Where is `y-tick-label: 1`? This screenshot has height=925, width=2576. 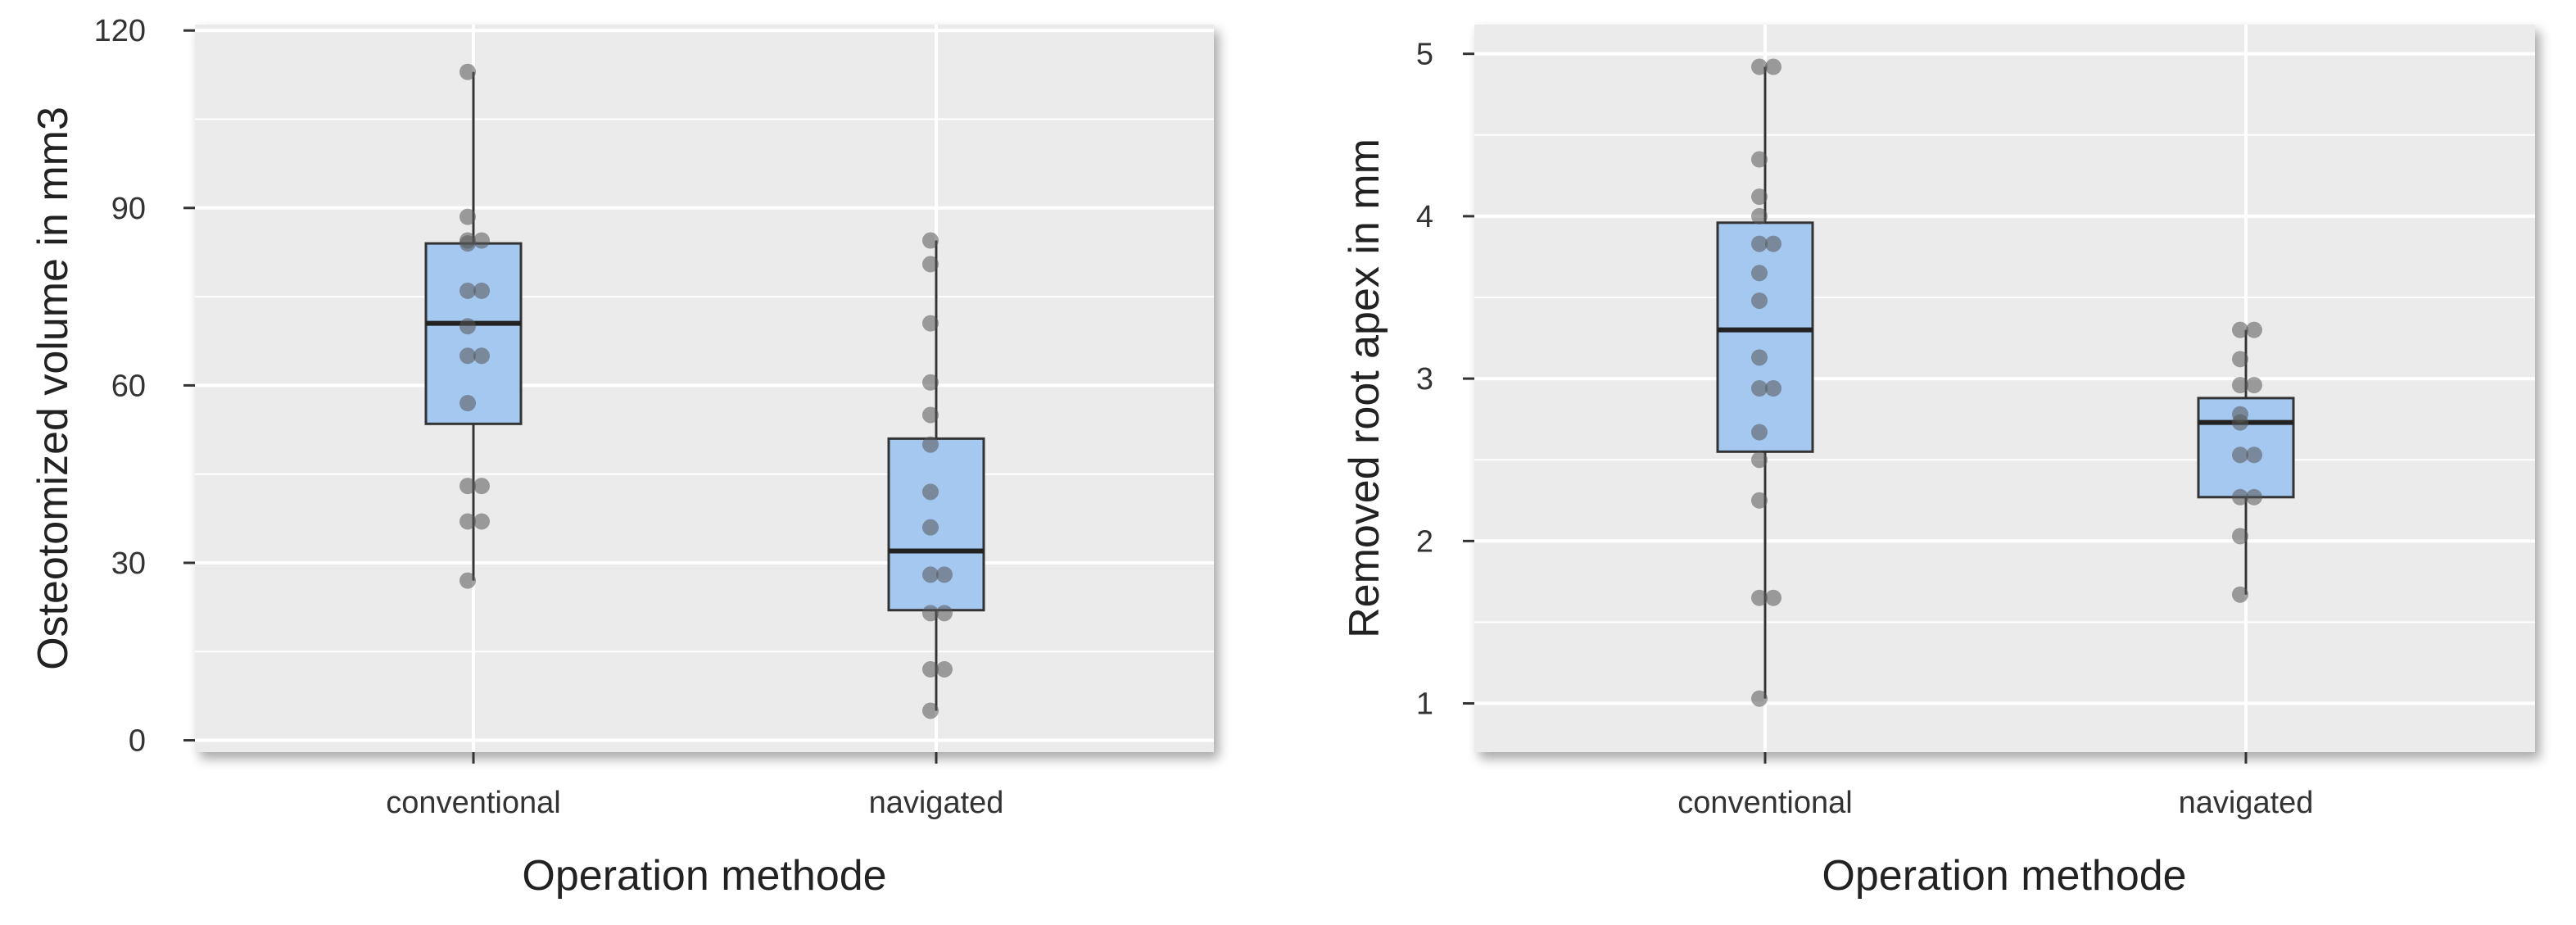
y-tick-label: 1 is located at coordinates (1424, 704).